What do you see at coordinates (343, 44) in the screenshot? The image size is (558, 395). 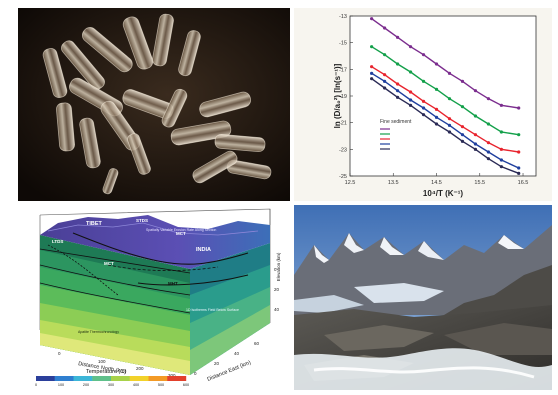 I see `y-tick-label: -15` at bounding box center [343, 44].